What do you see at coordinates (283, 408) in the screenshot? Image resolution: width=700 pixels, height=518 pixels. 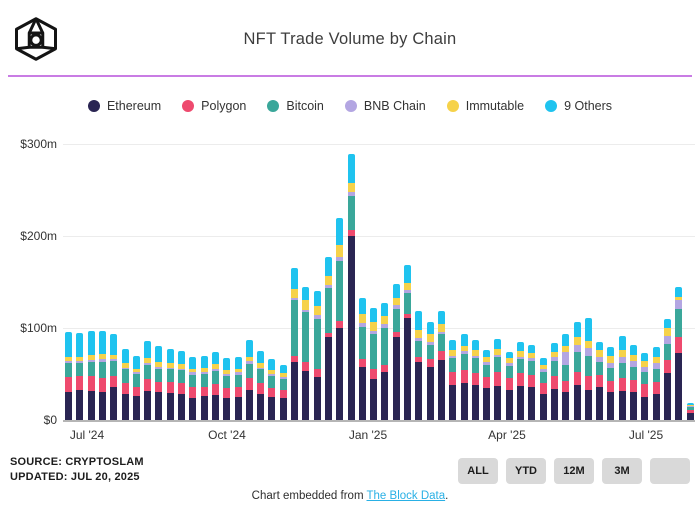 I see `bar-segment-ethereum` at bounding box center [283, 408].